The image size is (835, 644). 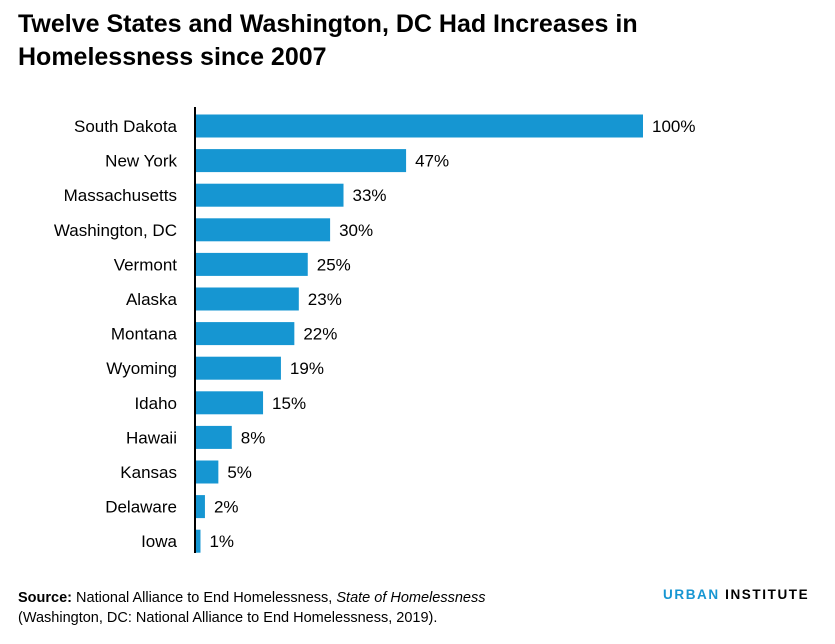 I want to click on data-label: 100%, so click(x=673, y=126).